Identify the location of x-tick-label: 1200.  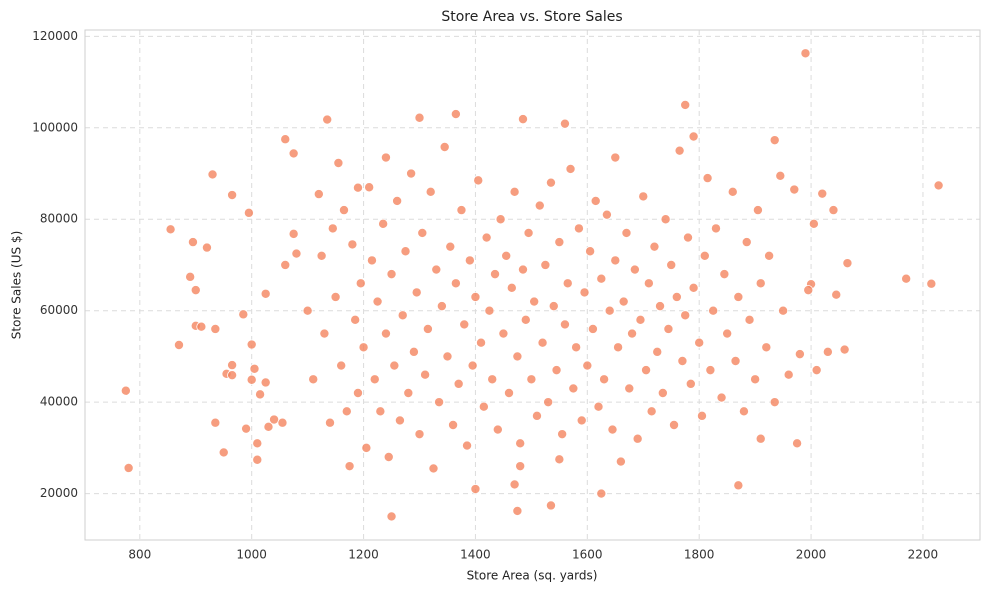
(363, 555).